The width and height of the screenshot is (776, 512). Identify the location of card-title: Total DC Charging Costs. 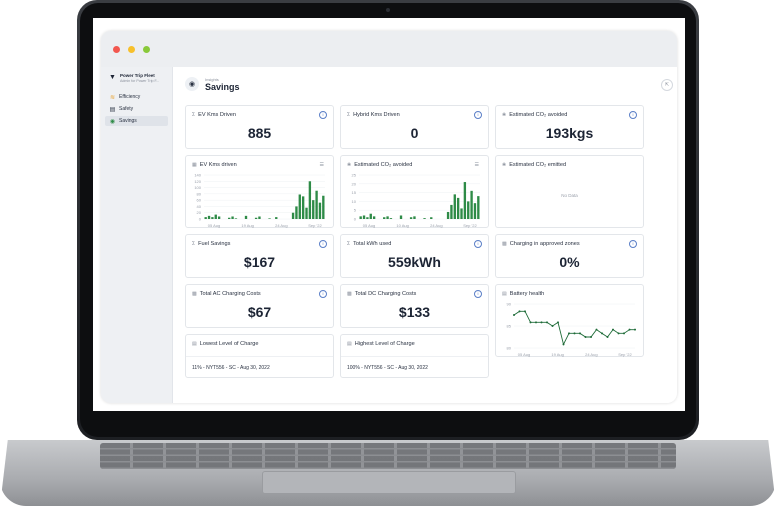
(385, 294).